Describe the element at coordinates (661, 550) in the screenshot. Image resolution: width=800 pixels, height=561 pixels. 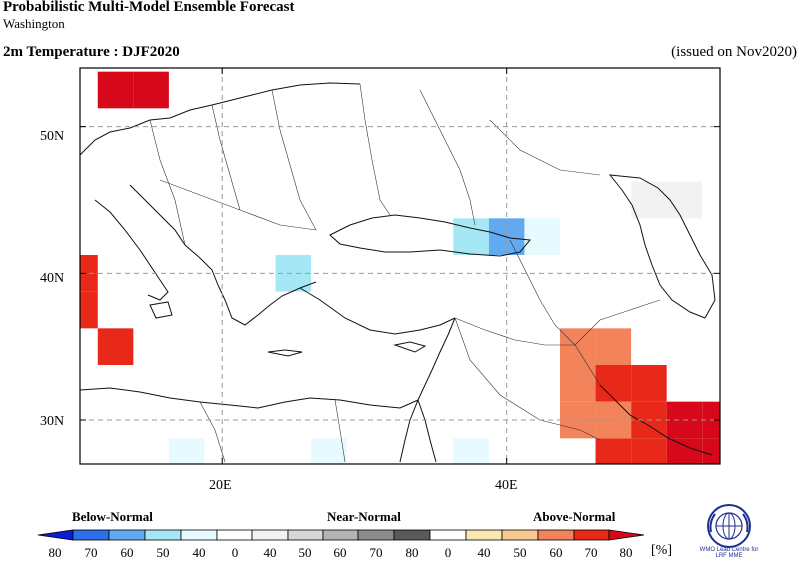
I see `colorbar-unit: [%]` at that location.